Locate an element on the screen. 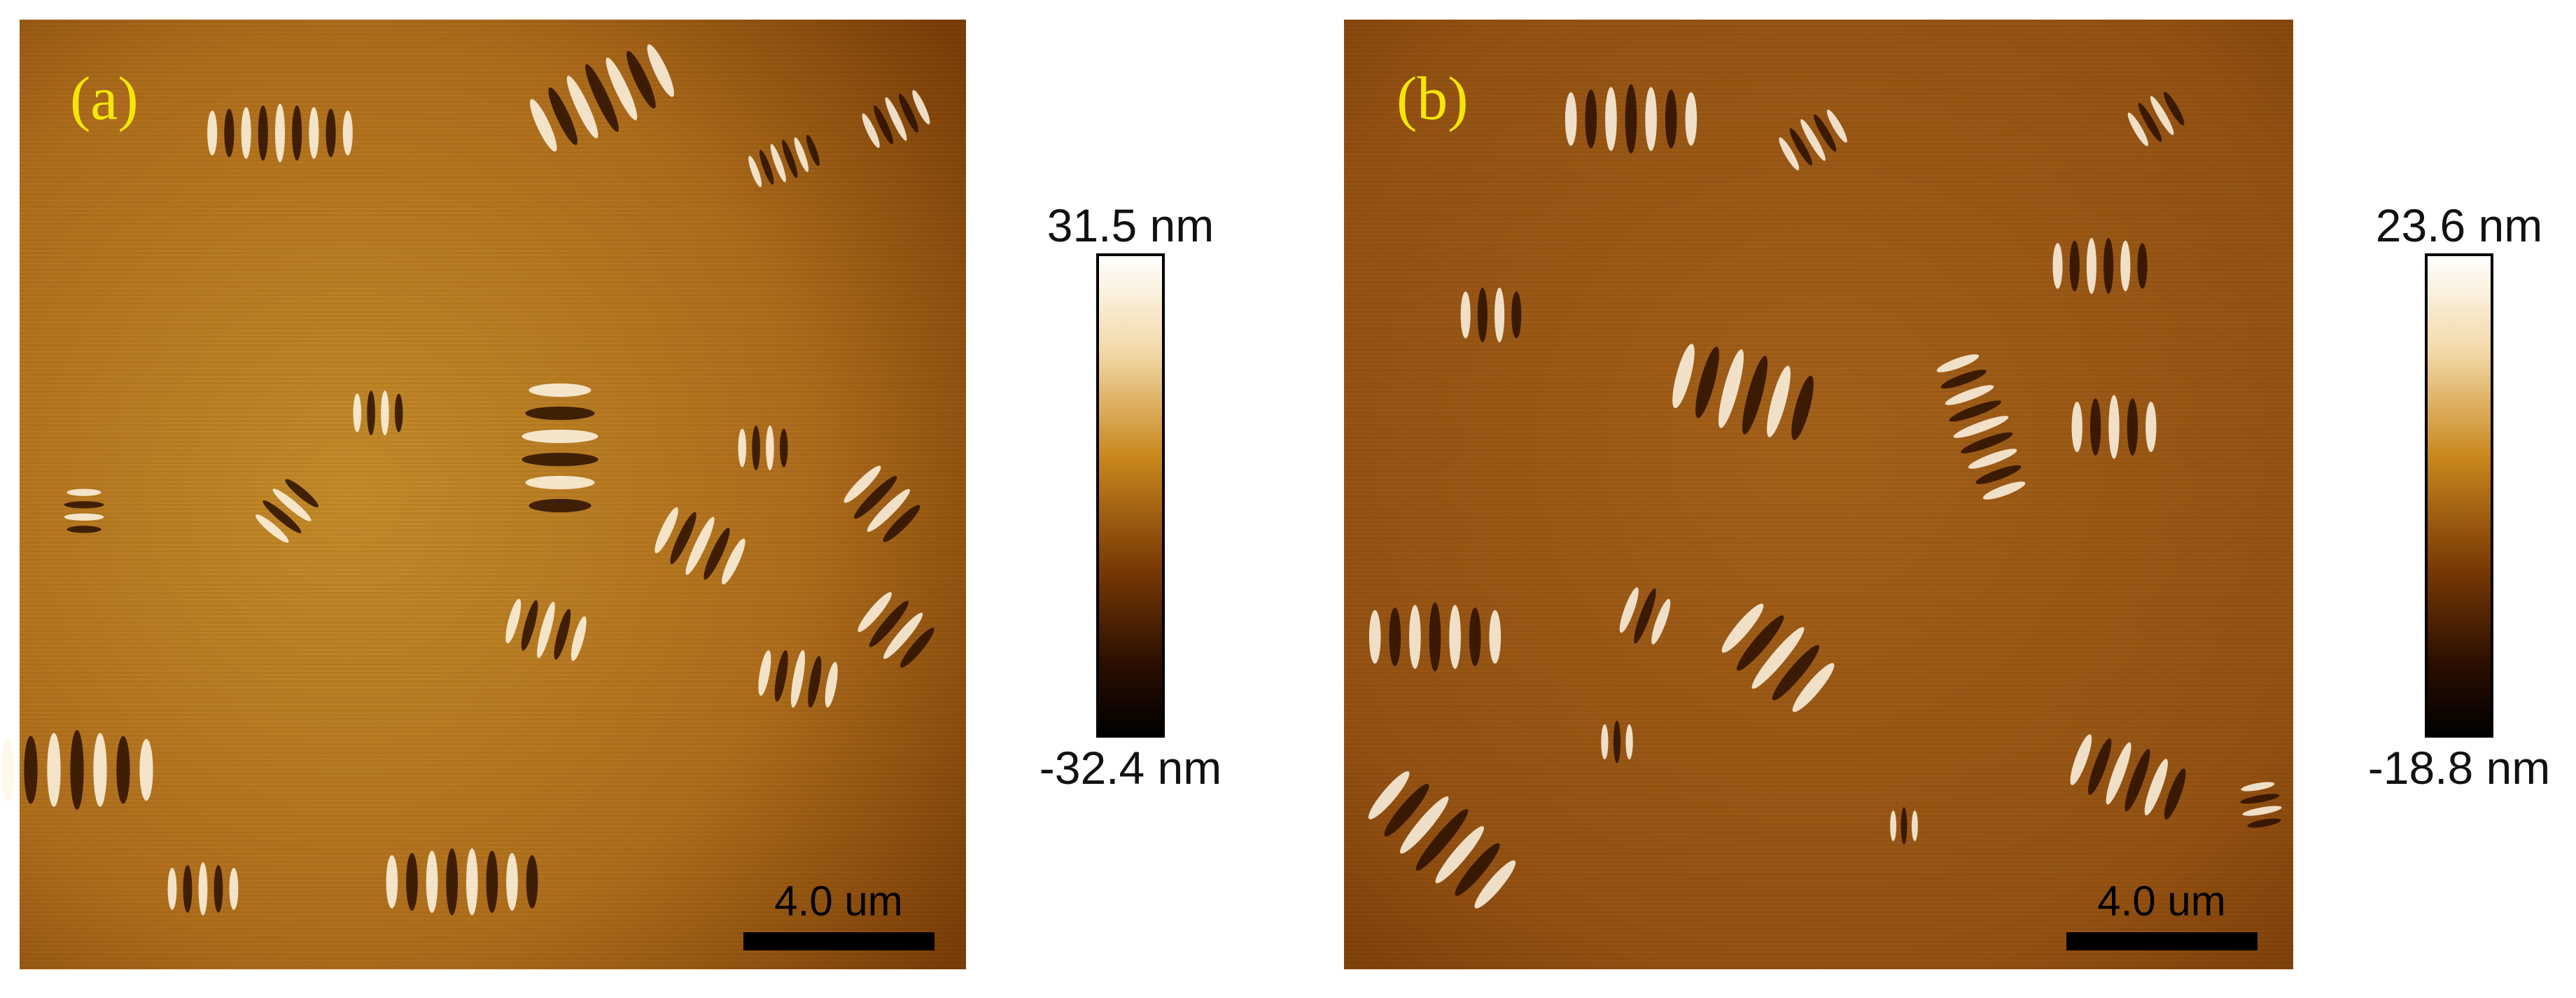 This screenshot has width=2576, height=998. panel-label: (a) is located at coordinates (104, 99).